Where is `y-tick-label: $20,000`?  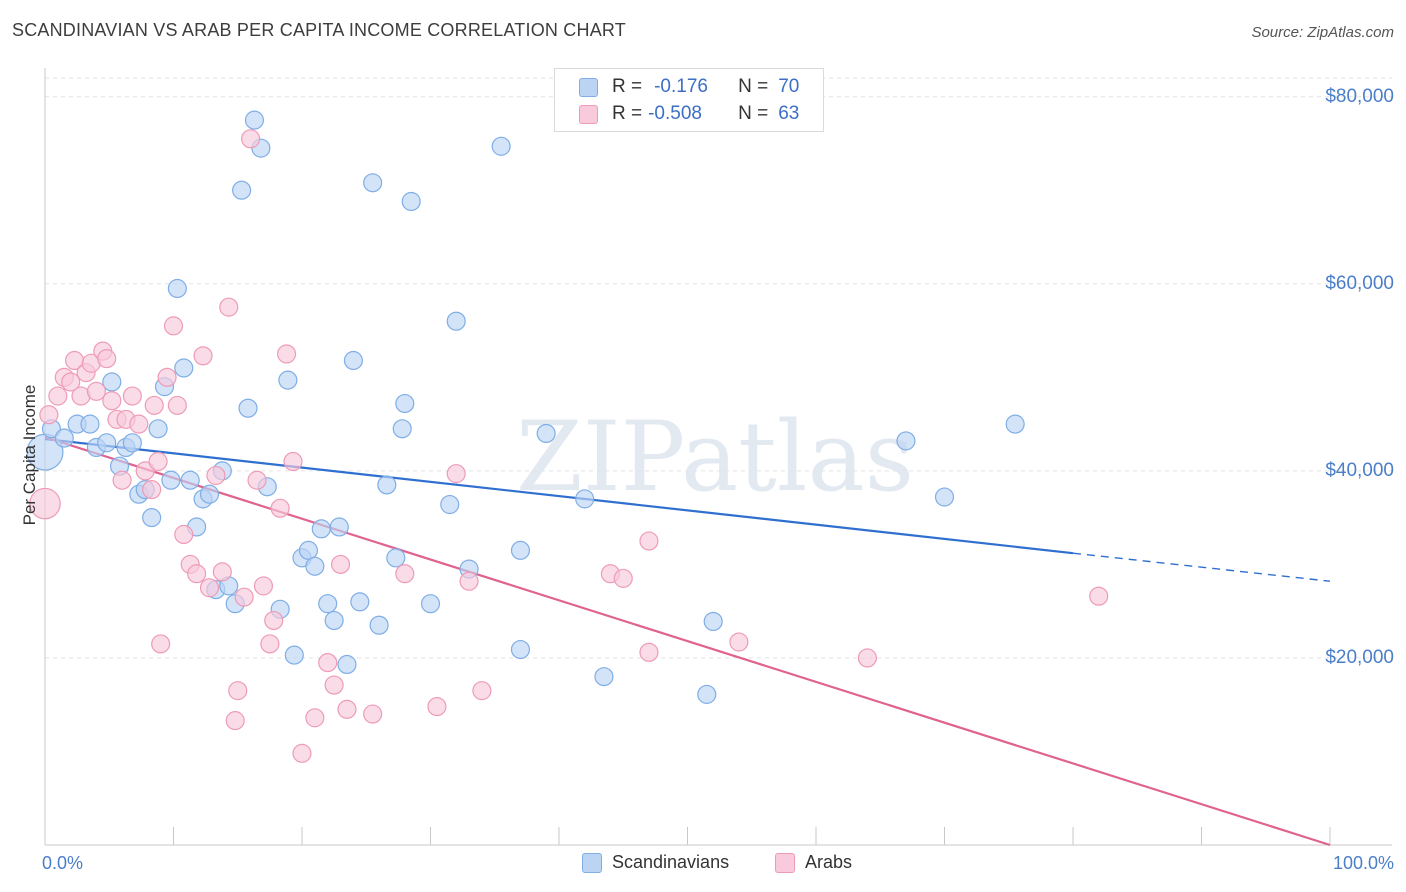 y-tick-label: $20,000 is located at coordinates (1359, 657).